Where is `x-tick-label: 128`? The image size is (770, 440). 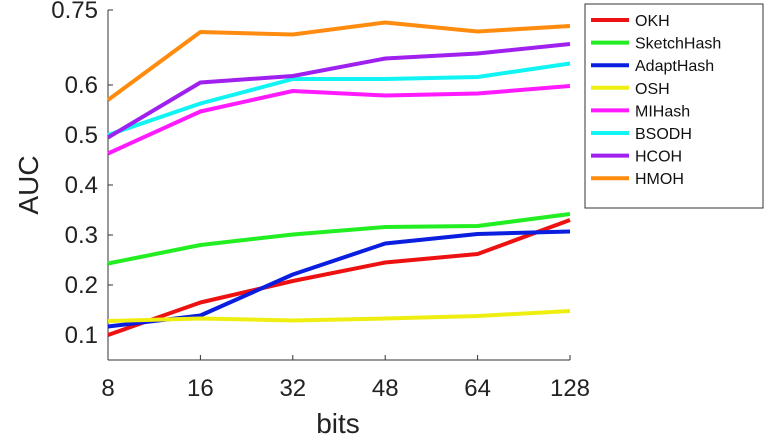 x-tick-label: 128 is located at coordinates (570, 388).